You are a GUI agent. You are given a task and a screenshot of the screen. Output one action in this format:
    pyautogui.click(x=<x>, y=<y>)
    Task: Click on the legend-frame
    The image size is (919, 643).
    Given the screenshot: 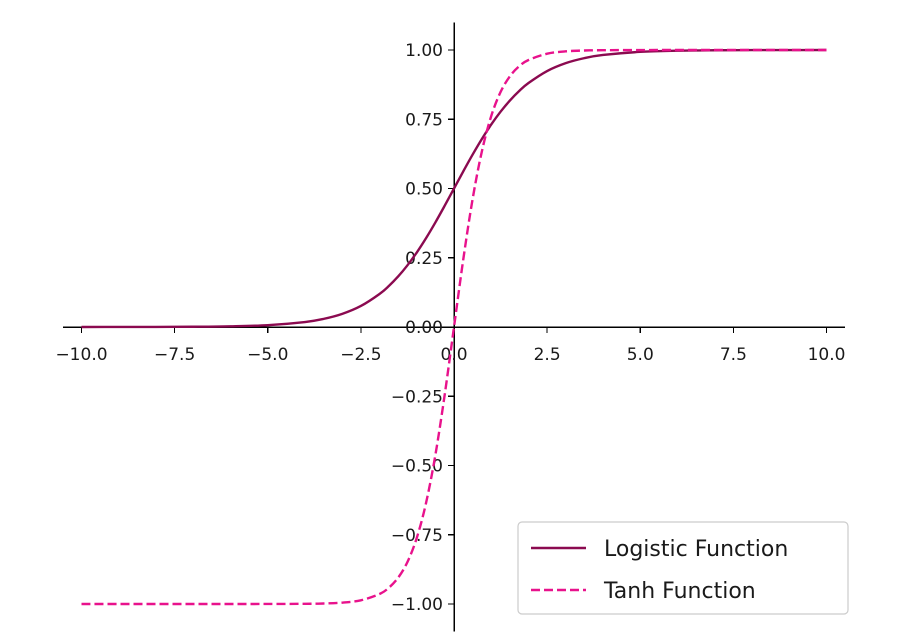 What is the action you would take?
    pyautogui.click(x=683, y=568)
    